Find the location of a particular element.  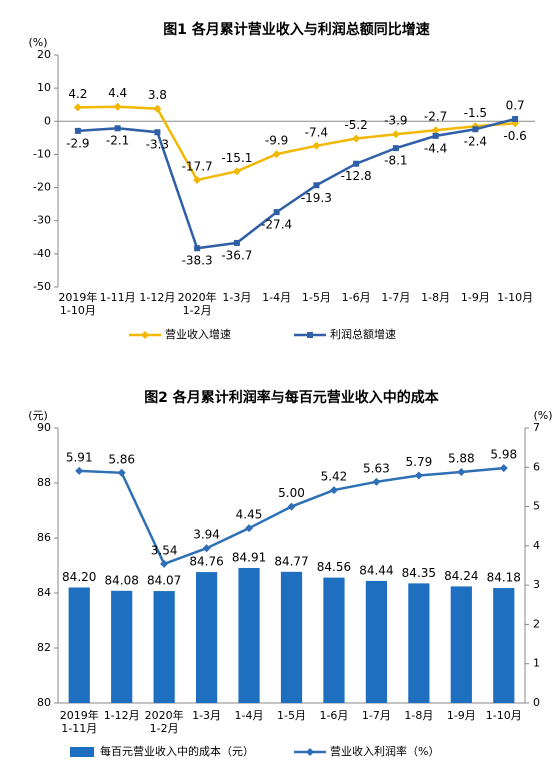

data-label: 4.45 is located at coordinates (249, 515).